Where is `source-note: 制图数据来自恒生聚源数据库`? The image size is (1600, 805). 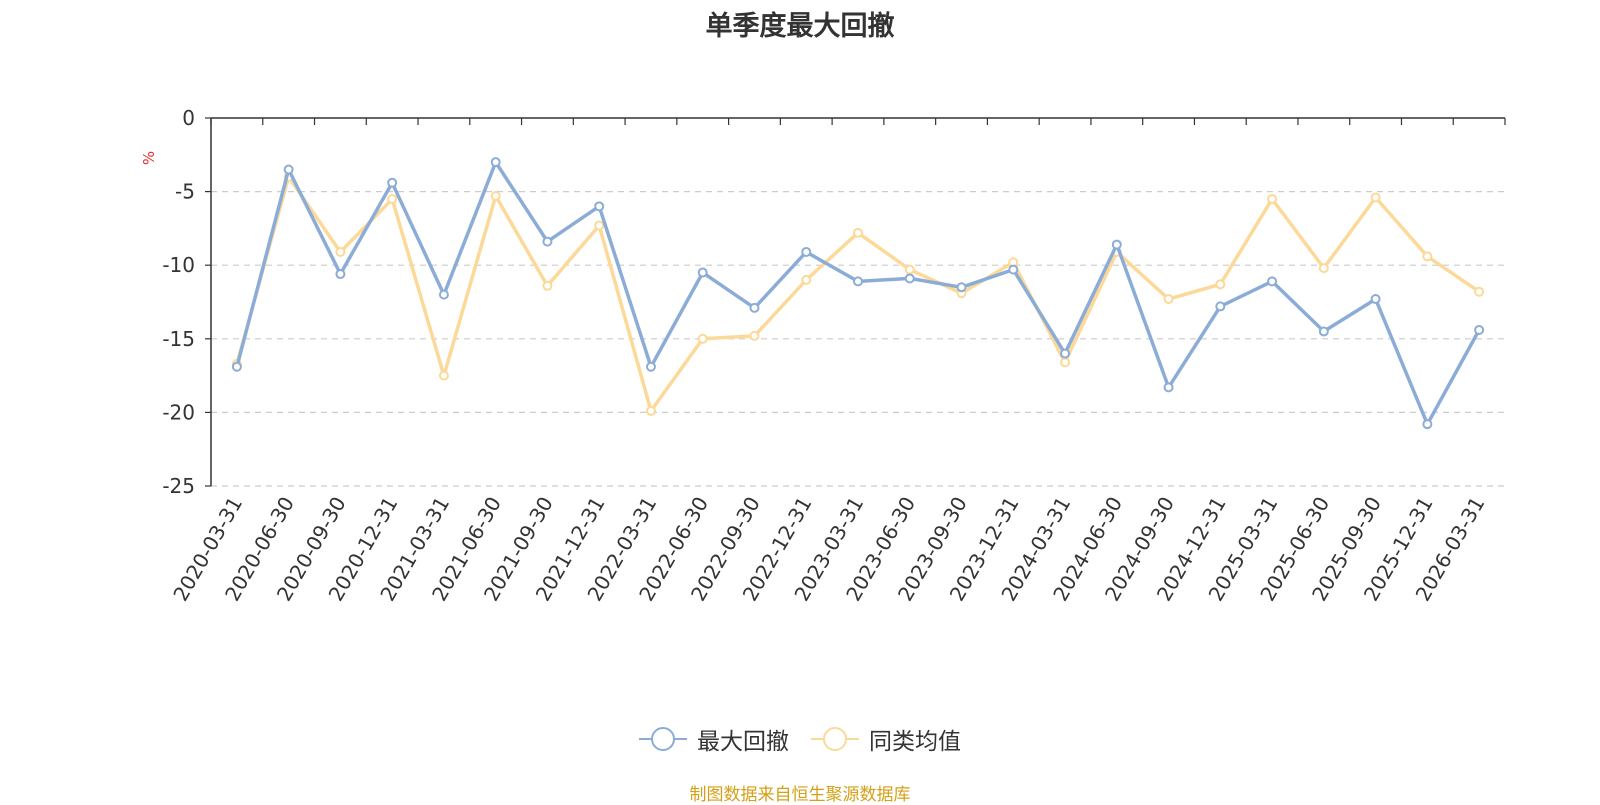 source-note: 制图数据来自恒生聚源数据库 is located at coordinates (800, 795).